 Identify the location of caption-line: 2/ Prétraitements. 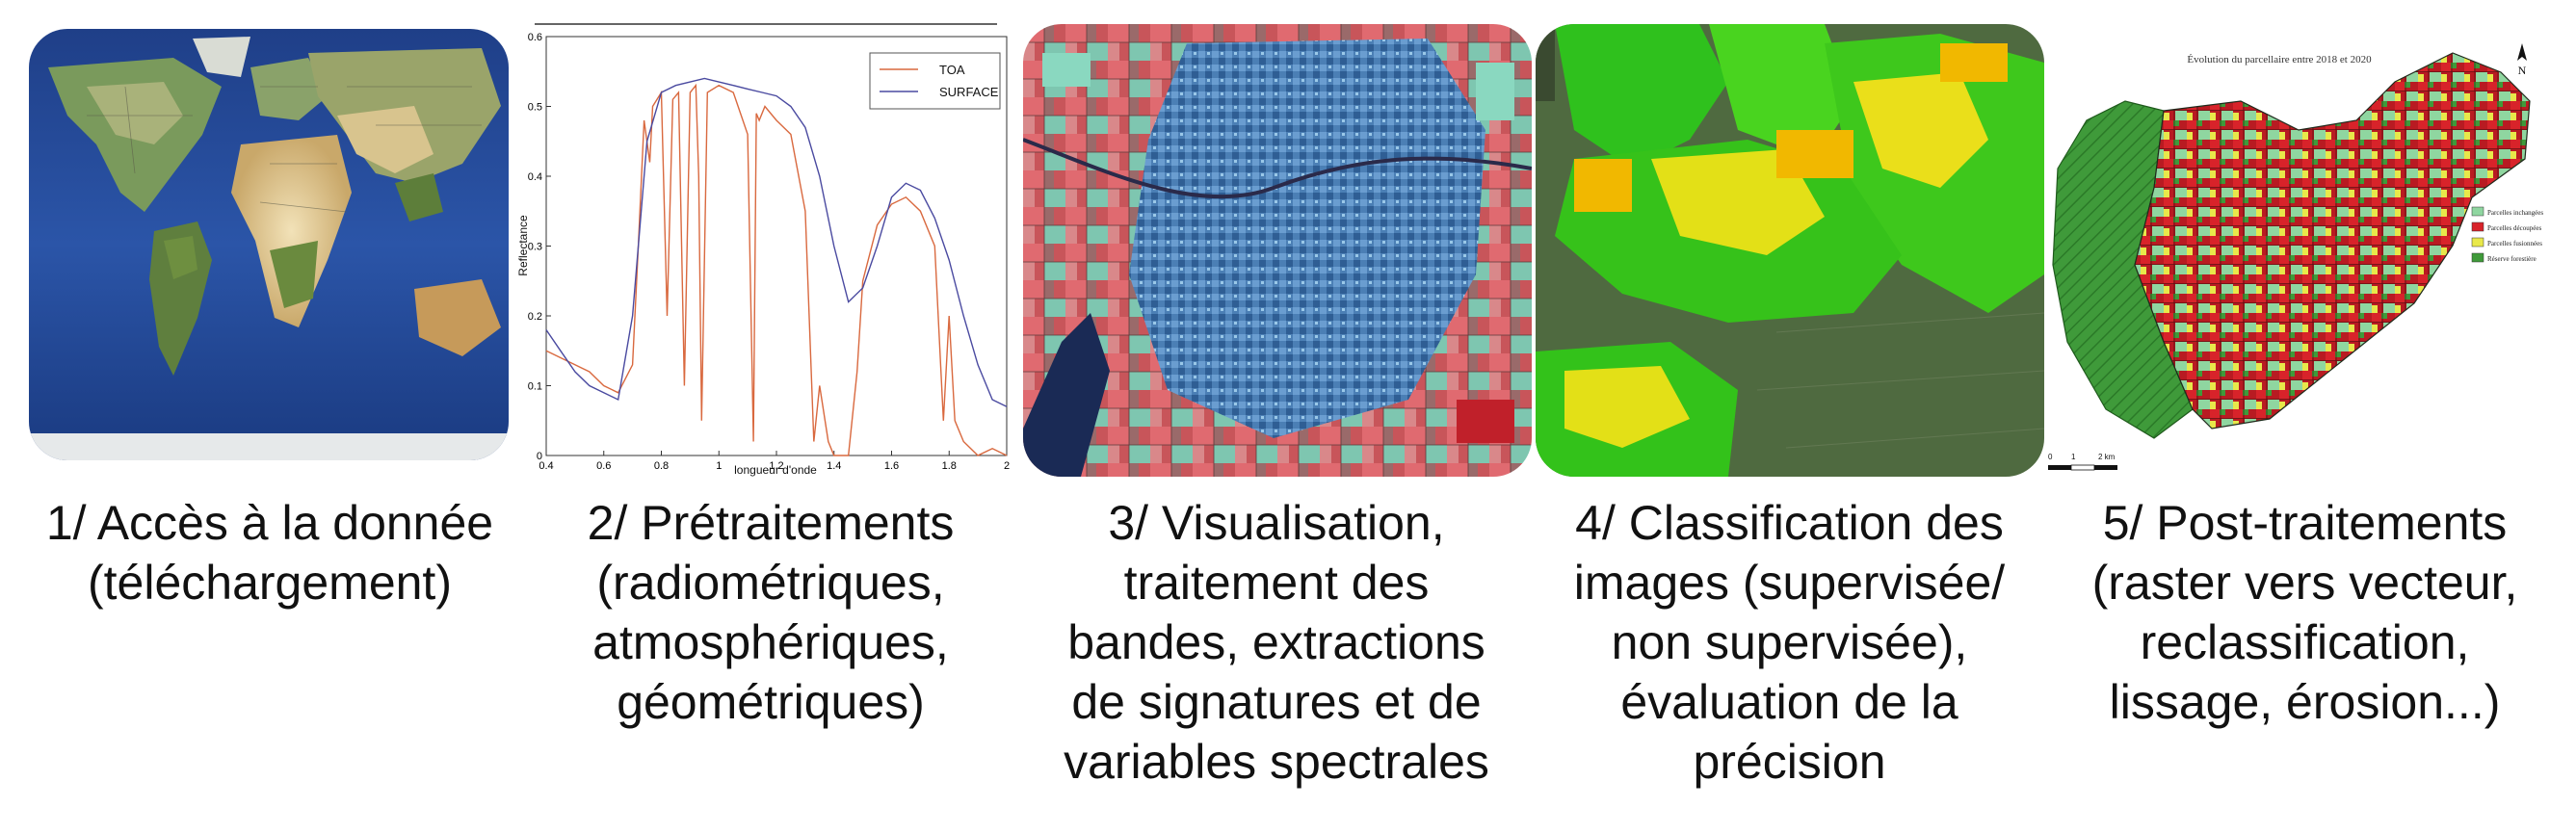
(771, 523).